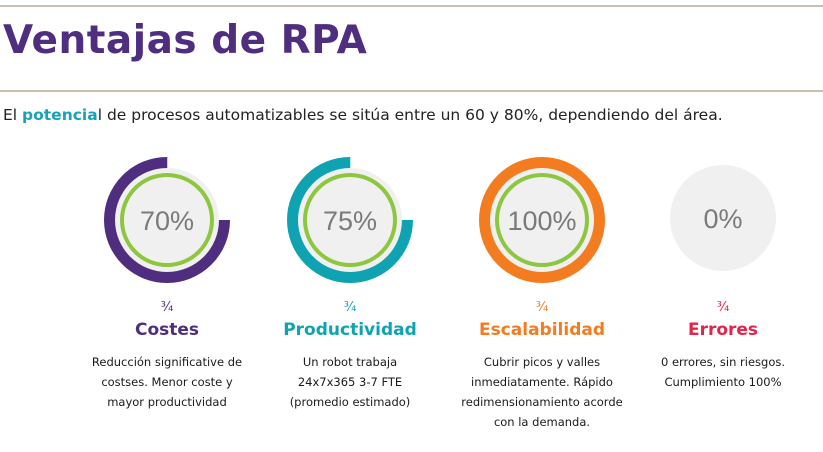 This screenshot has width=823, height=452. I want to click on title-divider, so click(411, 91).